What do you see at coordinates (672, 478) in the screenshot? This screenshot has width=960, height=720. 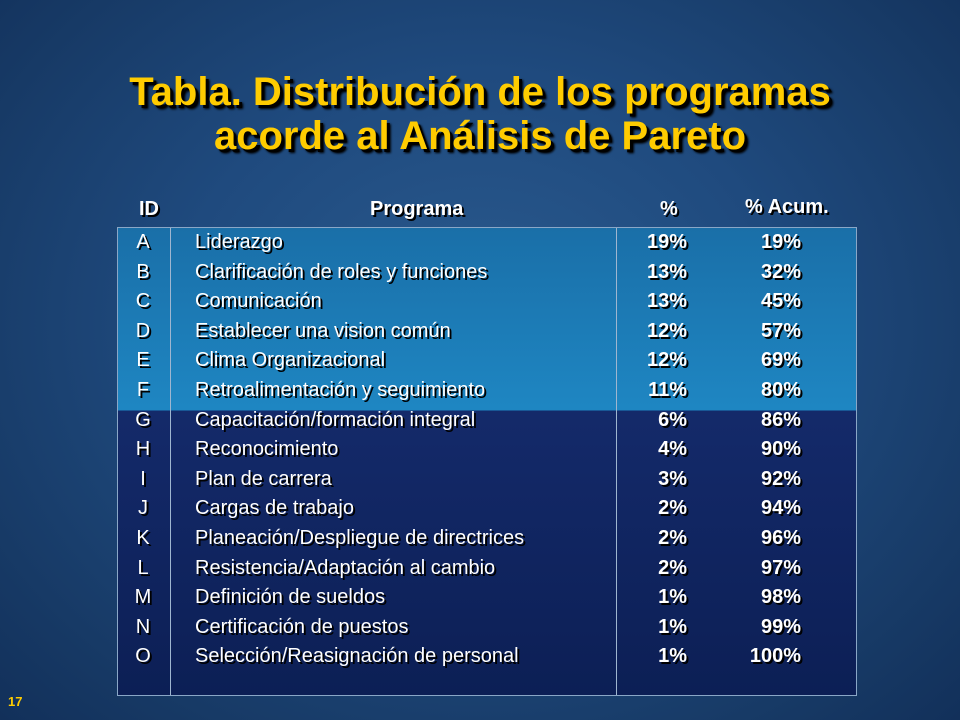 I see `row-percent: 3%` at bounding box center [672, 478].